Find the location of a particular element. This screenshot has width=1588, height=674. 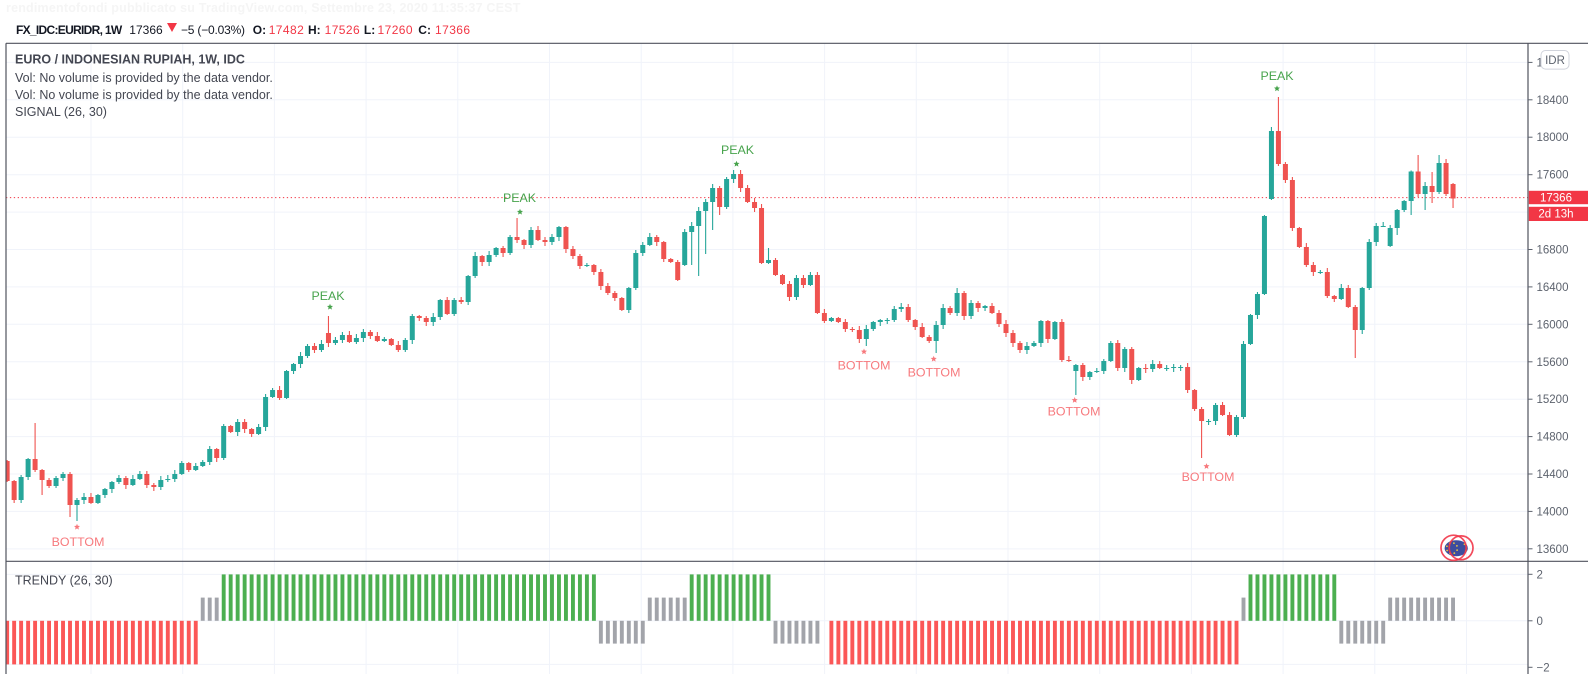

svg-text: 15600 is located at coordinates (1553, 363).